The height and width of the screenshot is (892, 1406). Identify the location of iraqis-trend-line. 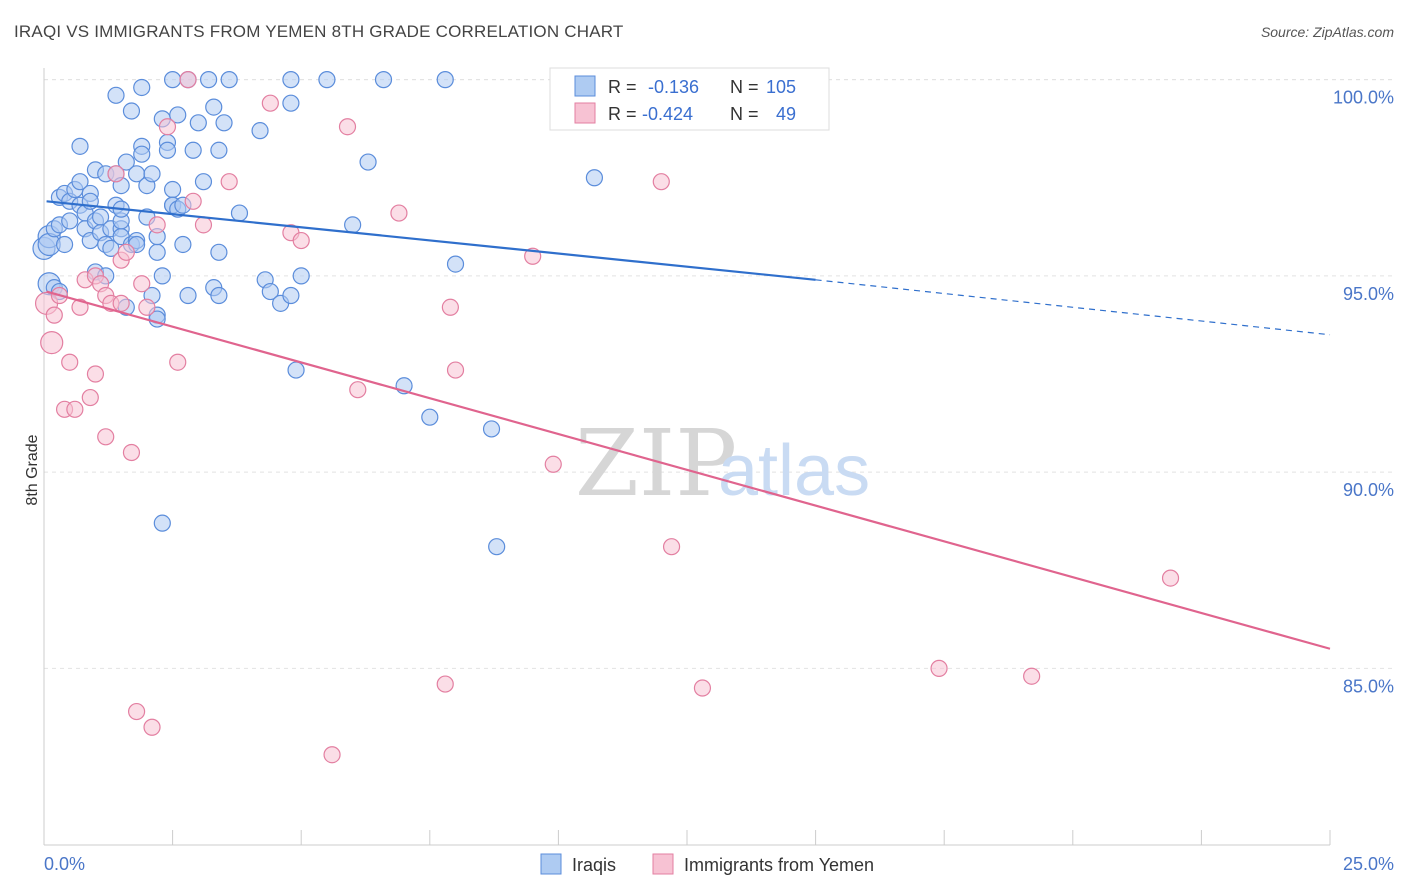
(431, 240).